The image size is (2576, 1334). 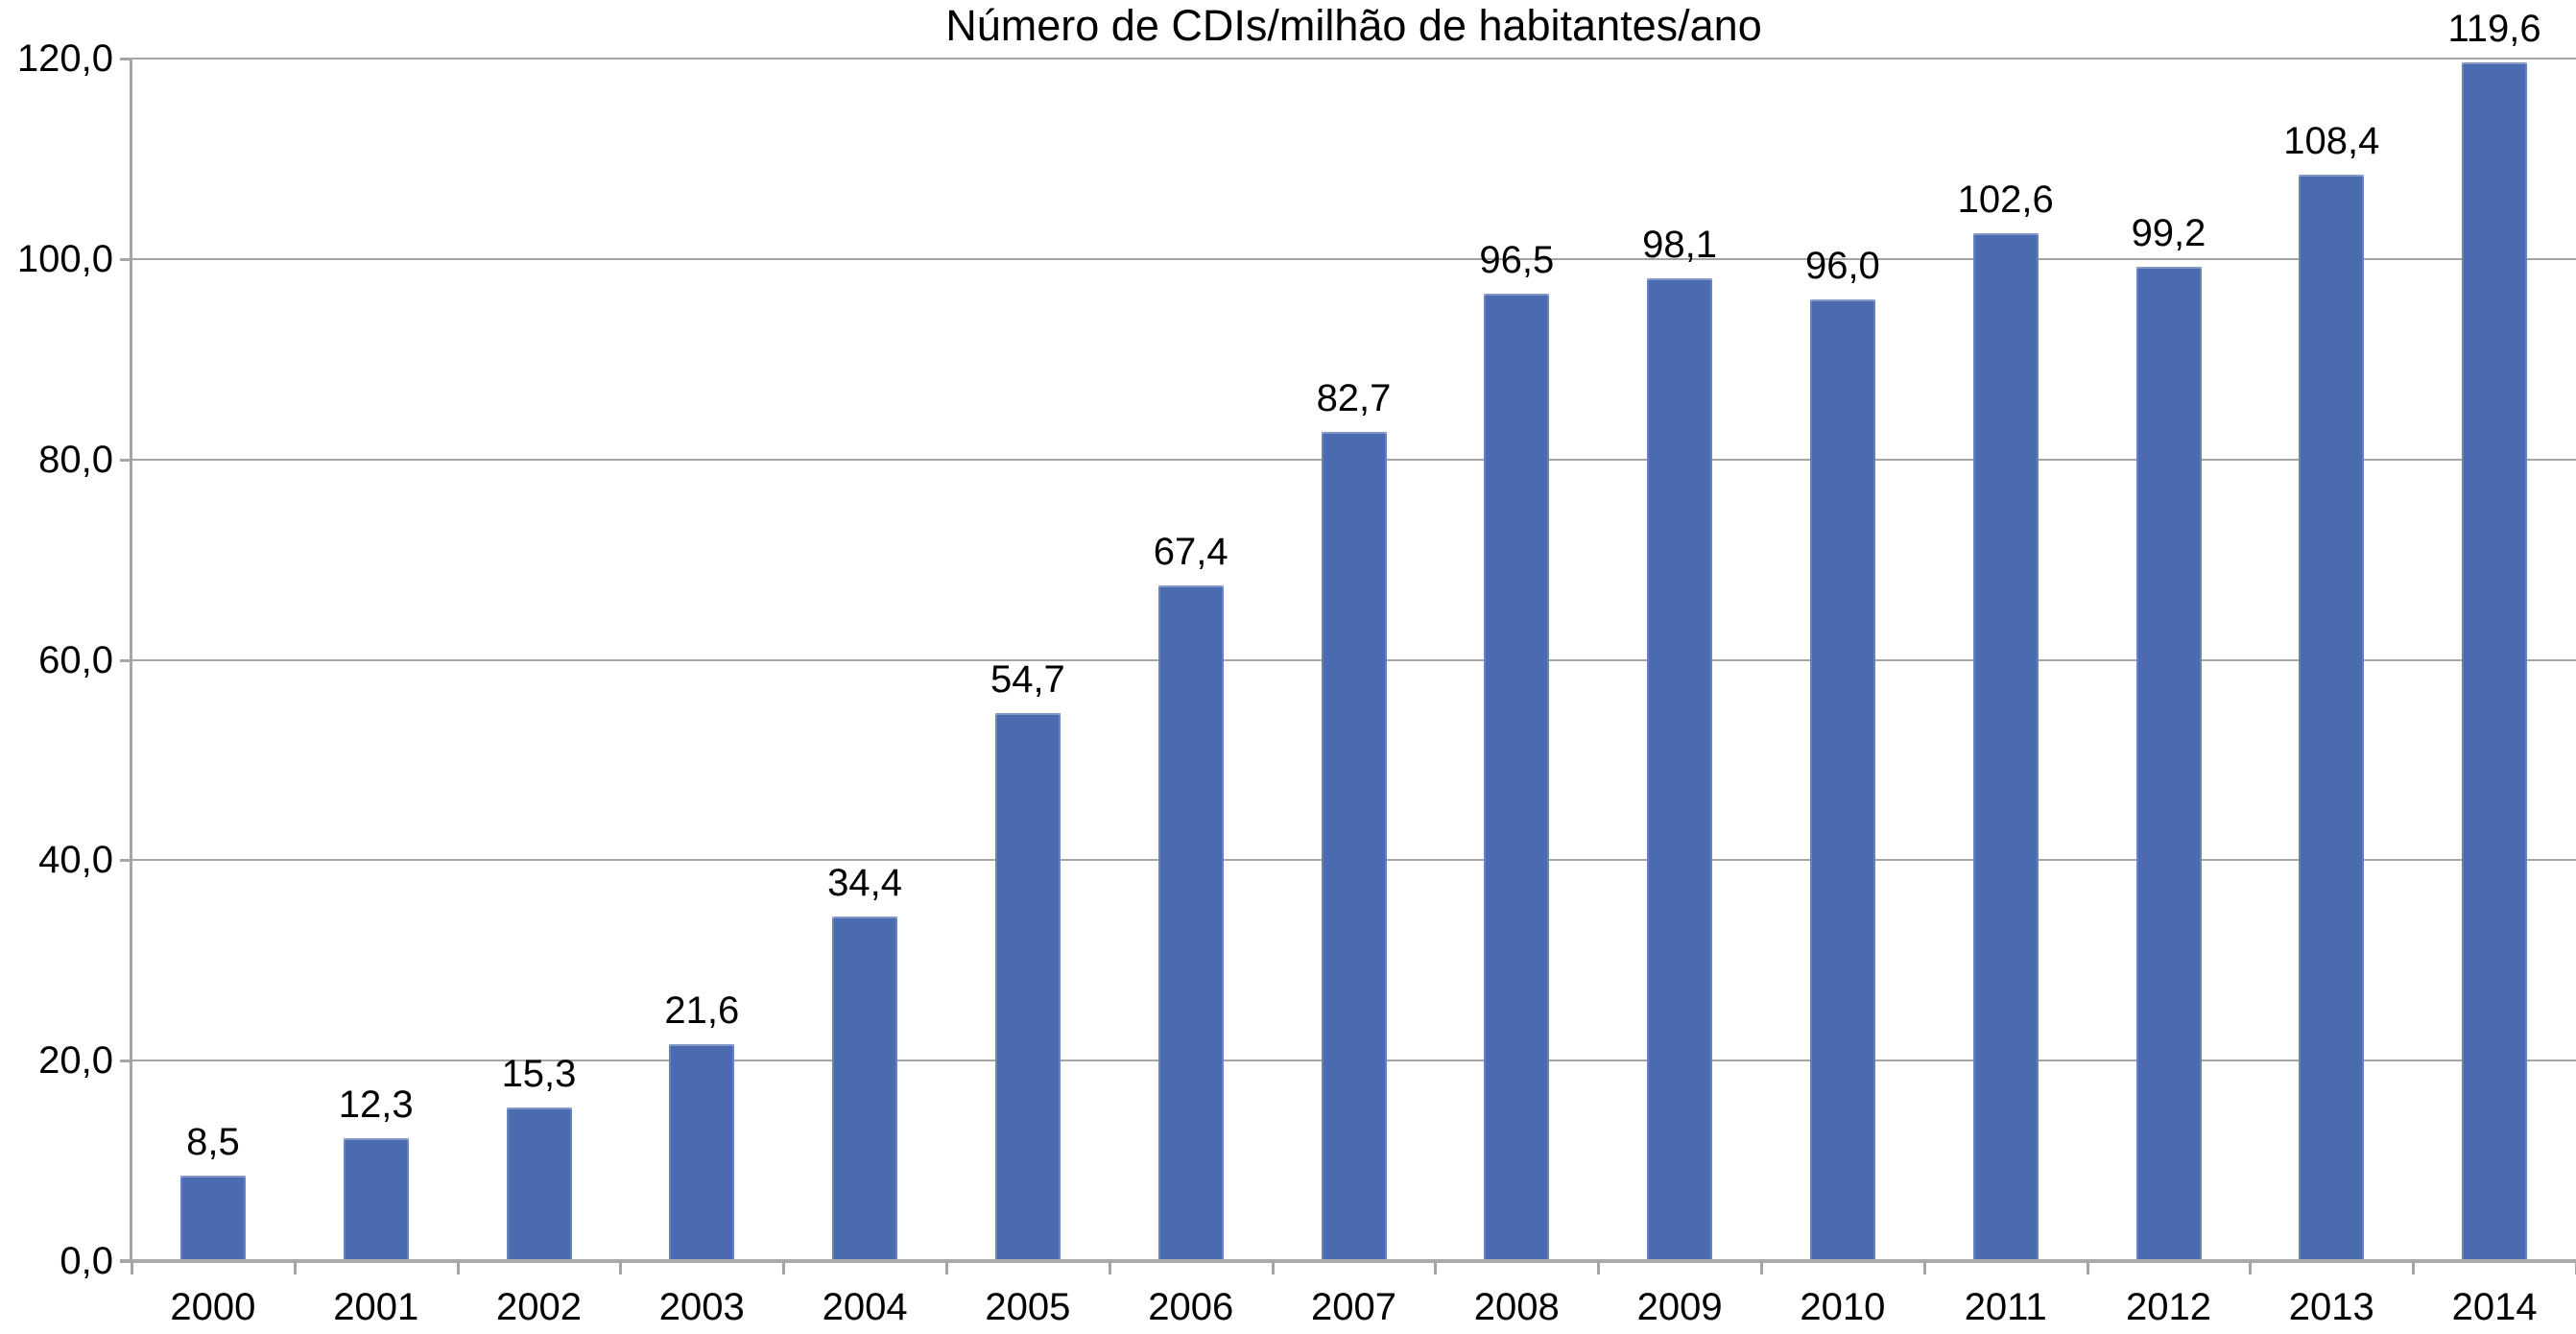 What do you see at coordinates (1191, 1307) in the screenshot?
I see `x-axis-category-label: 2006` at bounding box center [1191, 1307].